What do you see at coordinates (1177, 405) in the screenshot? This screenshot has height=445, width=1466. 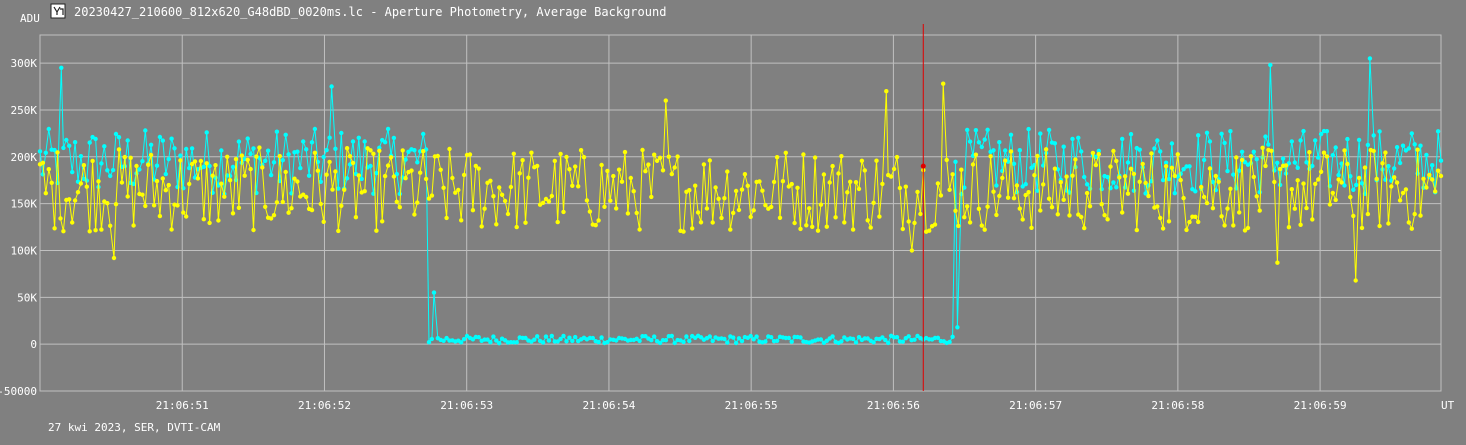 I see `x-tick-label: 21:06:58` at bounding box center [1177, 405].